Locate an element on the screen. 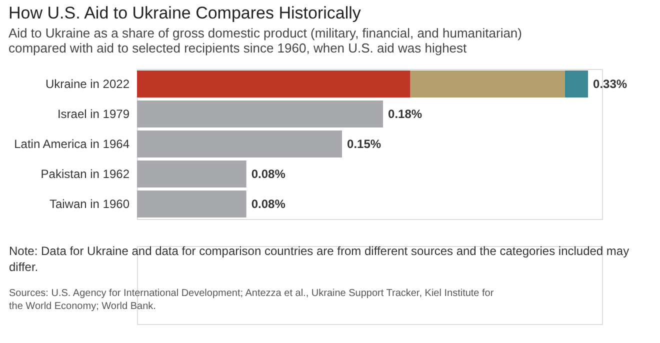 The width and height of the screenshot is (660, 343). chart-title: How U.S. Aid to Ukraine Compares Historically is located at coordinates (185, 13).